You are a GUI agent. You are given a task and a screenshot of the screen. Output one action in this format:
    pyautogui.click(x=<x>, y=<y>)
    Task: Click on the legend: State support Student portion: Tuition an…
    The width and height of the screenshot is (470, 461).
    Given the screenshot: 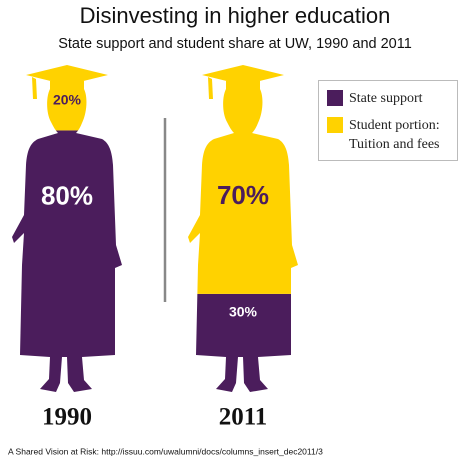 What is the action you would take?
    pyautogui.click(x=388, y=120)
    